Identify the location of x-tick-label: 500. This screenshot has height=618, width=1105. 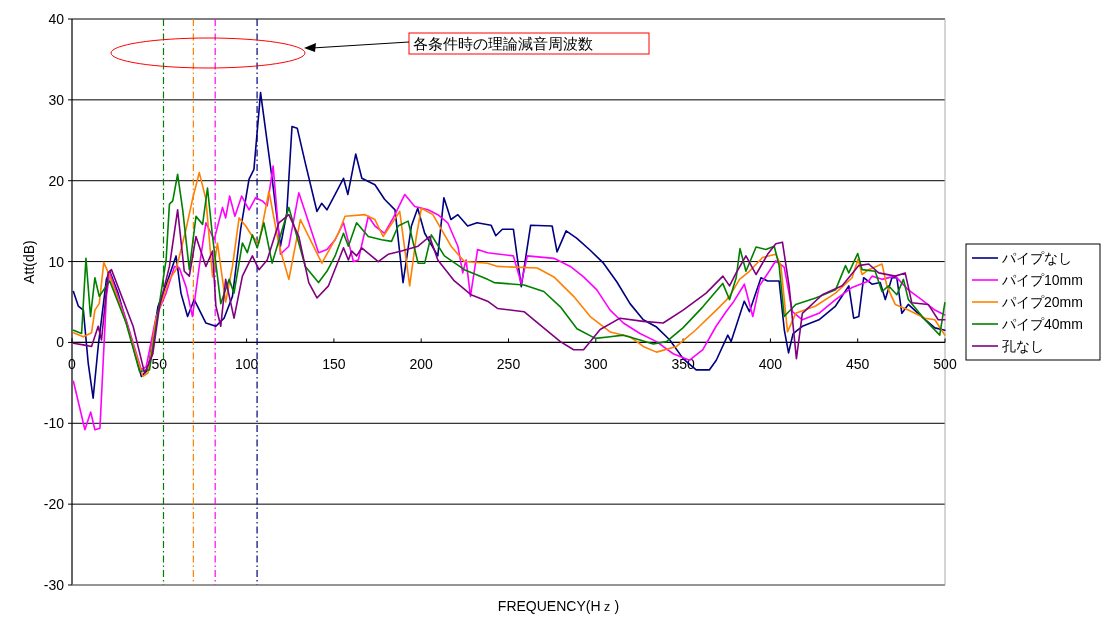
(945, 364).